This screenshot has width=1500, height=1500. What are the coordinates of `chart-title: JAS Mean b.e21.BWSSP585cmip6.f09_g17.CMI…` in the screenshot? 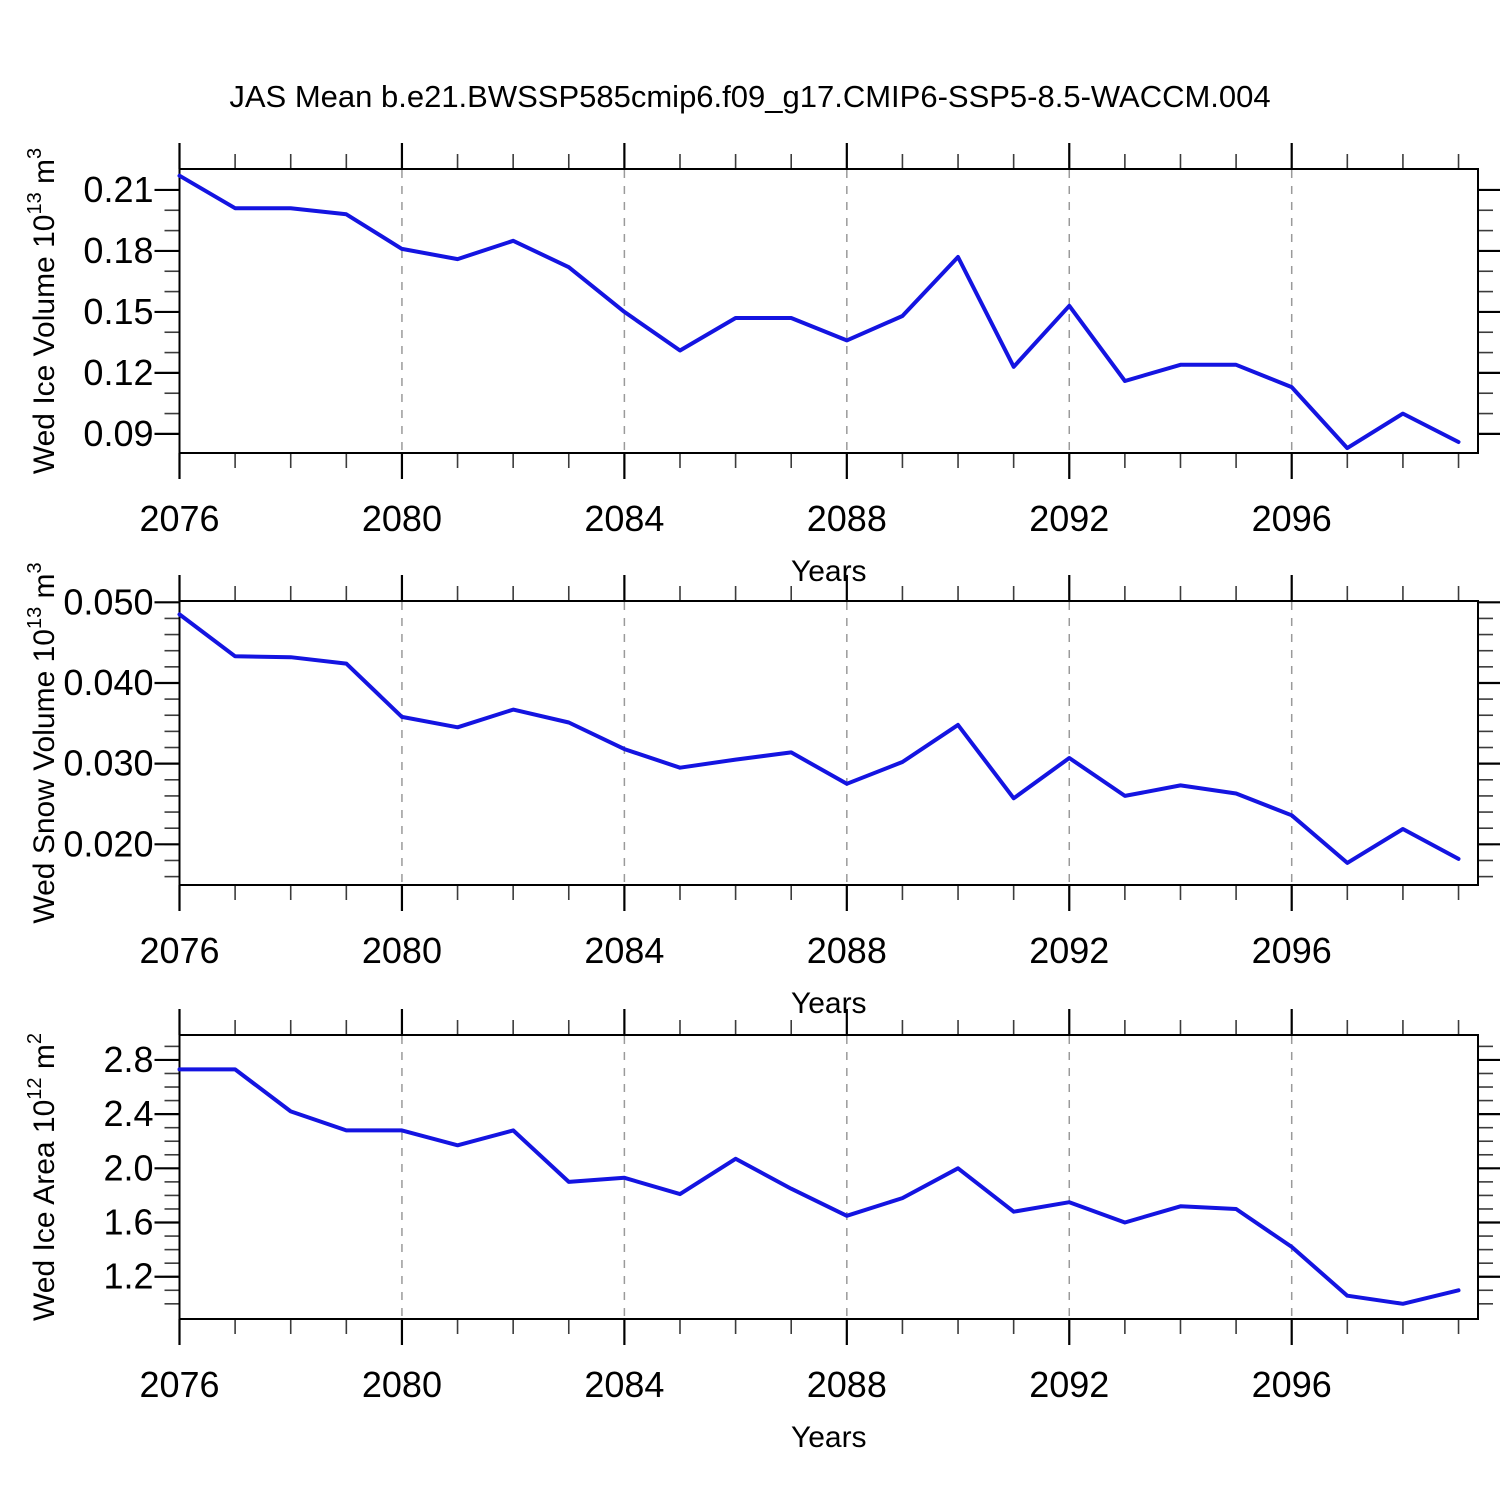 It's located at (749, 96).